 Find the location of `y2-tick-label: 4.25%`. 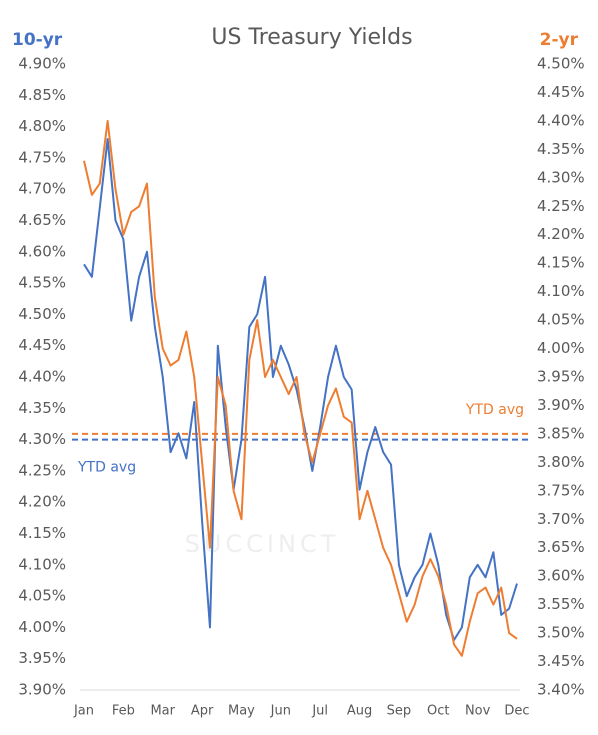

y2-tick-label: 4.25% is located at coordinates (561, 206).